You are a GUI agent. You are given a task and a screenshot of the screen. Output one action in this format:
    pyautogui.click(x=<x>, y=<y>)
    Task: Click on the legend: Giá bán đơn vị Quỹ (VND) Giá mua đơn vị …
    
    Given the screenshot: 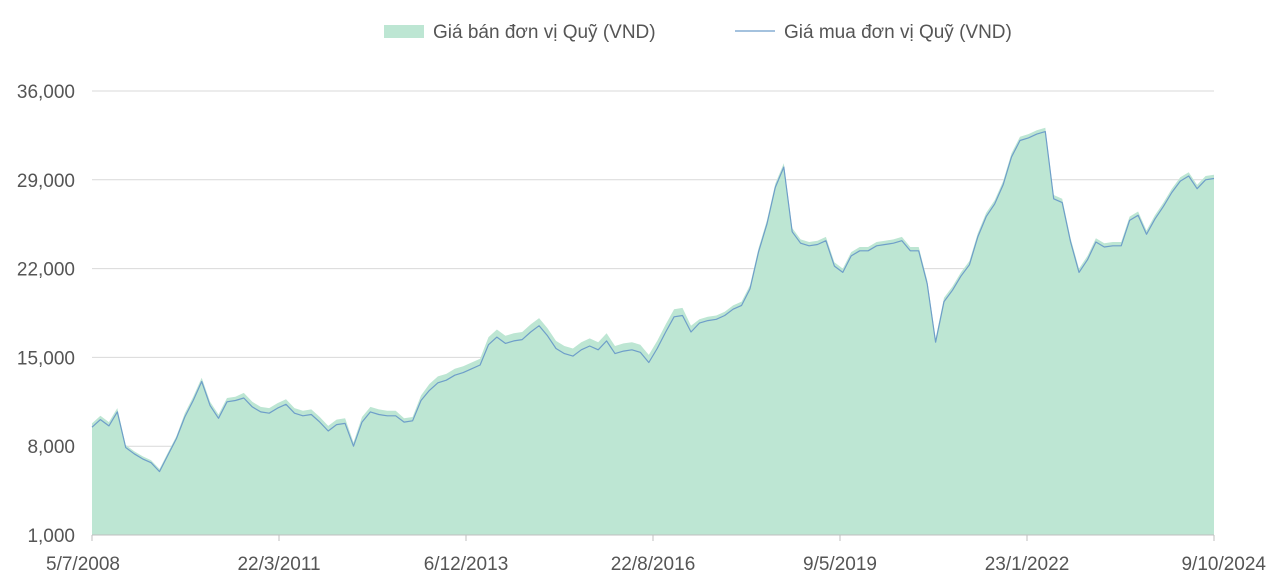 What is the action you would take?
    pyautogui.click(x=698, y=32)
    